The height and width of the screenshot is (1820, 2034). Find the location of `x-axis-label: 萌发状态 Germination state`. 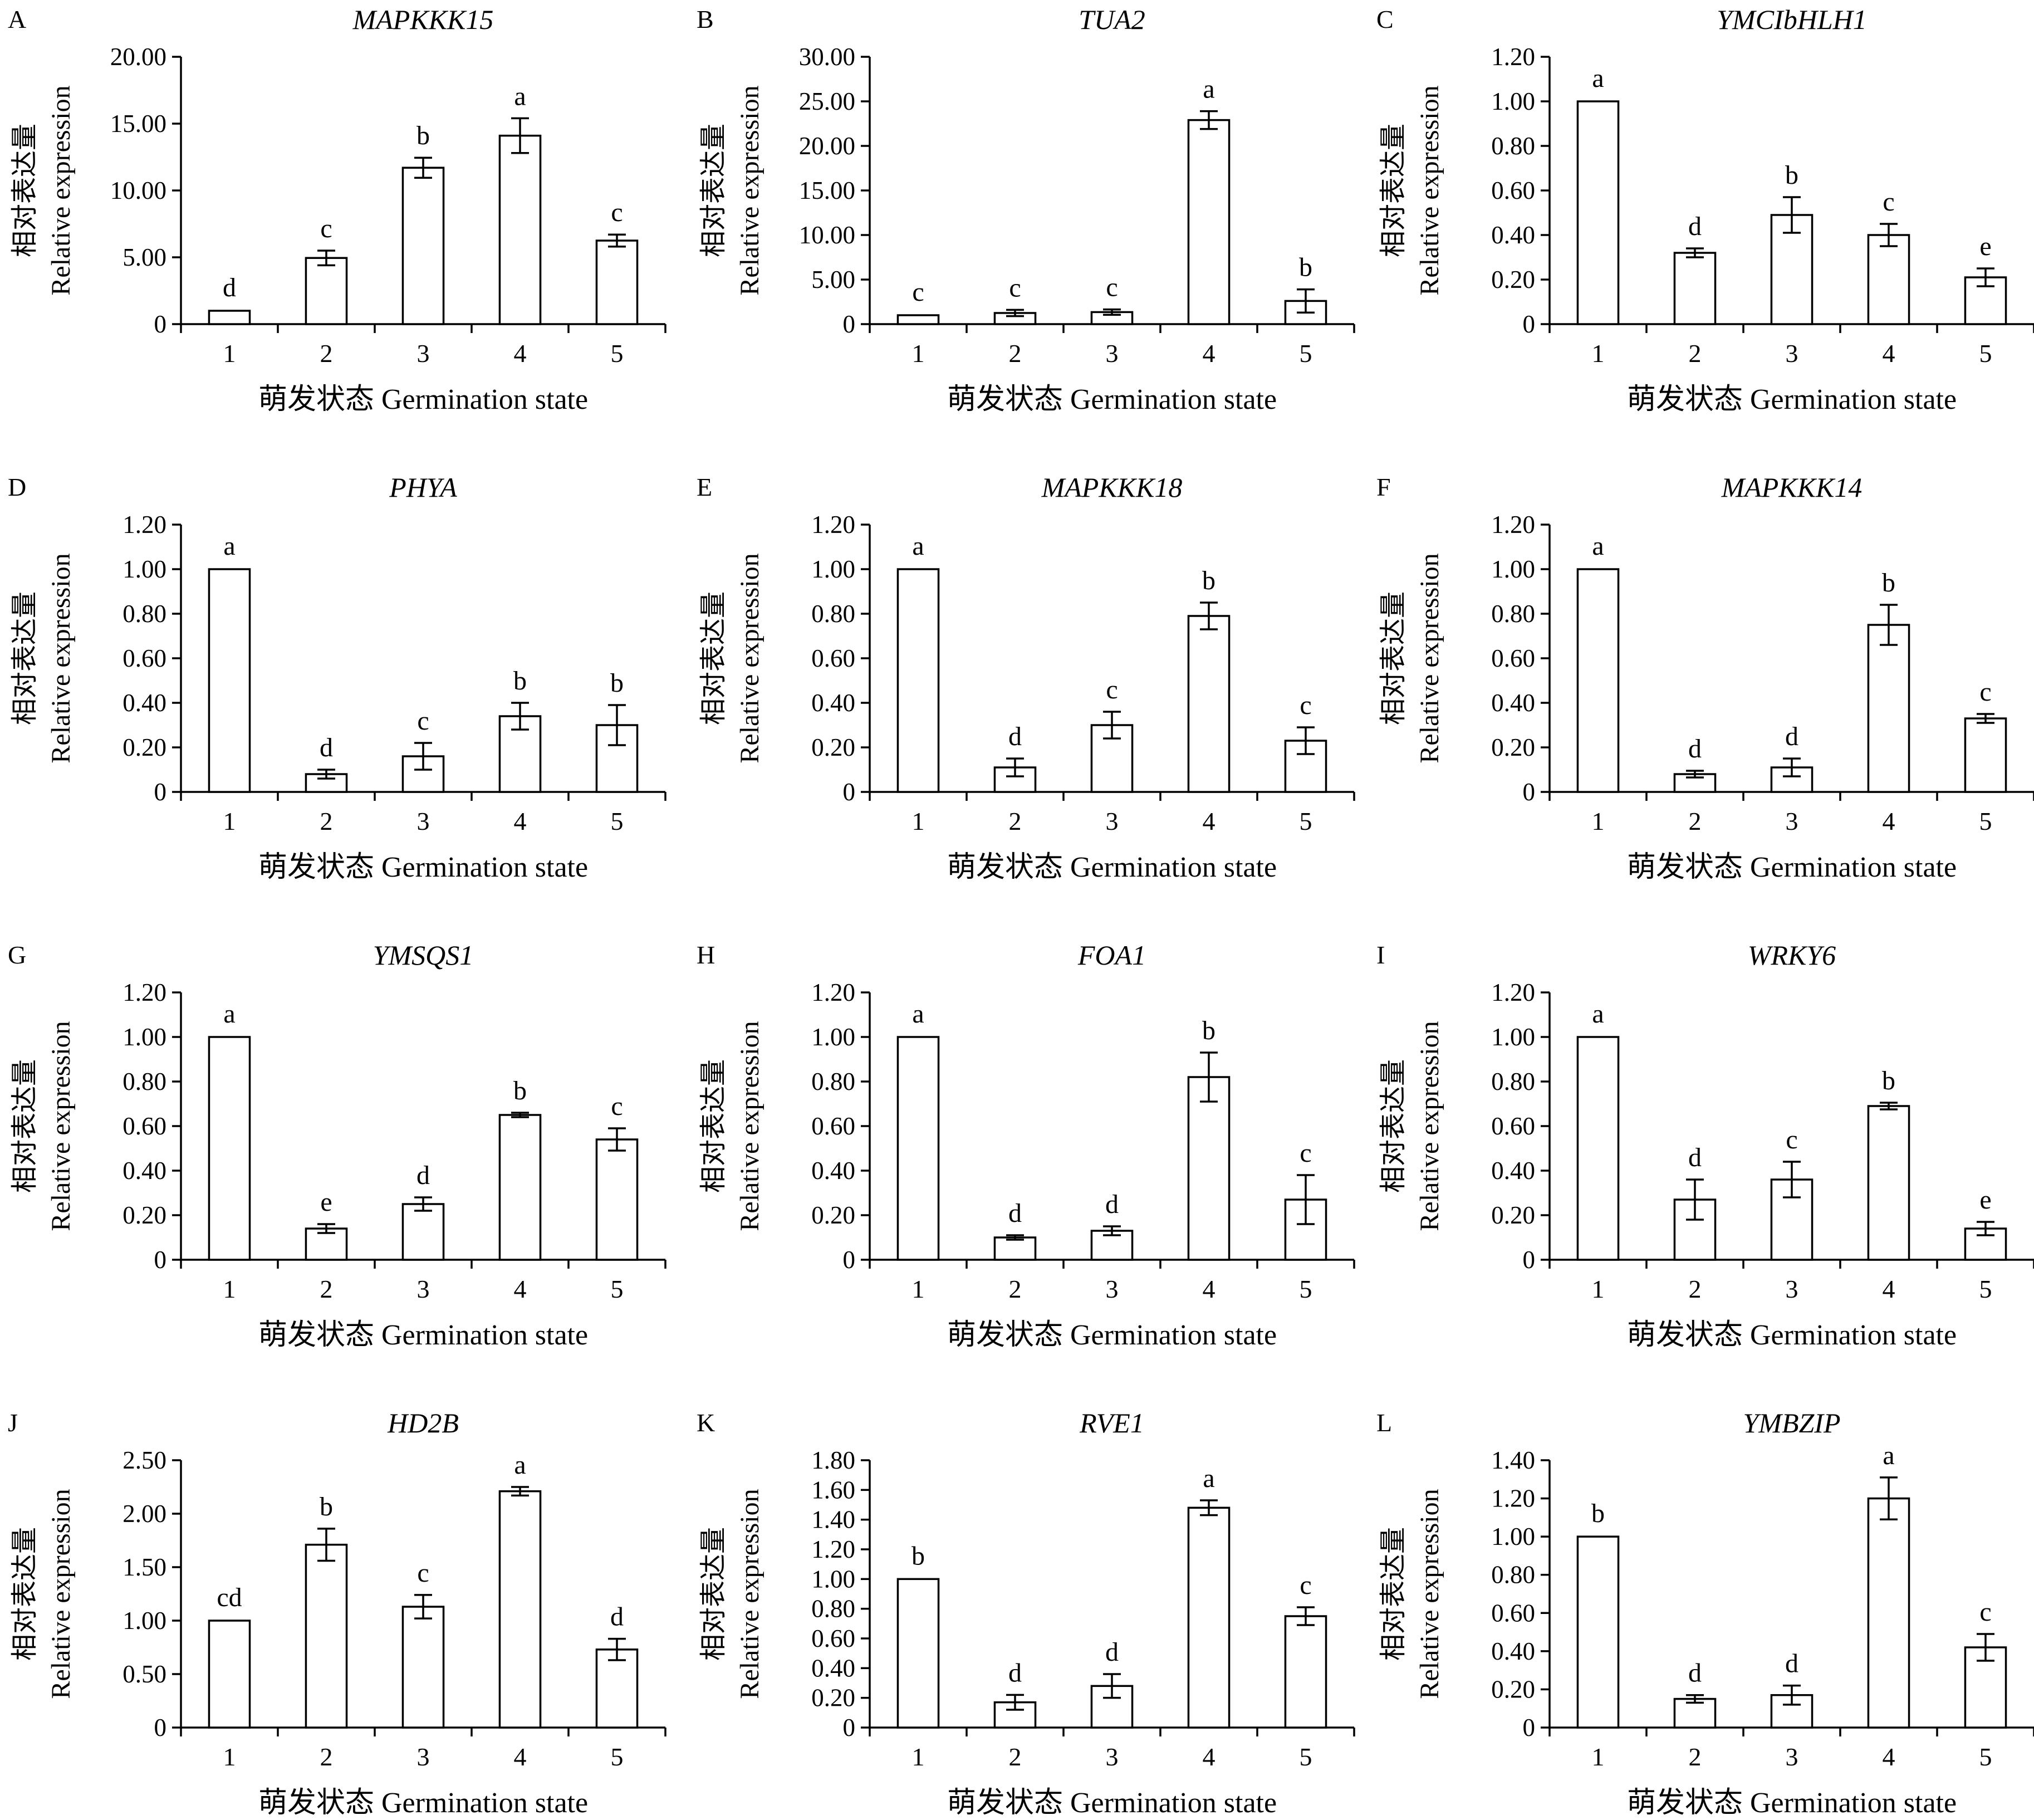

x-axis-label: 萌发状态 Germination state is located at coordinates (1792, 868).